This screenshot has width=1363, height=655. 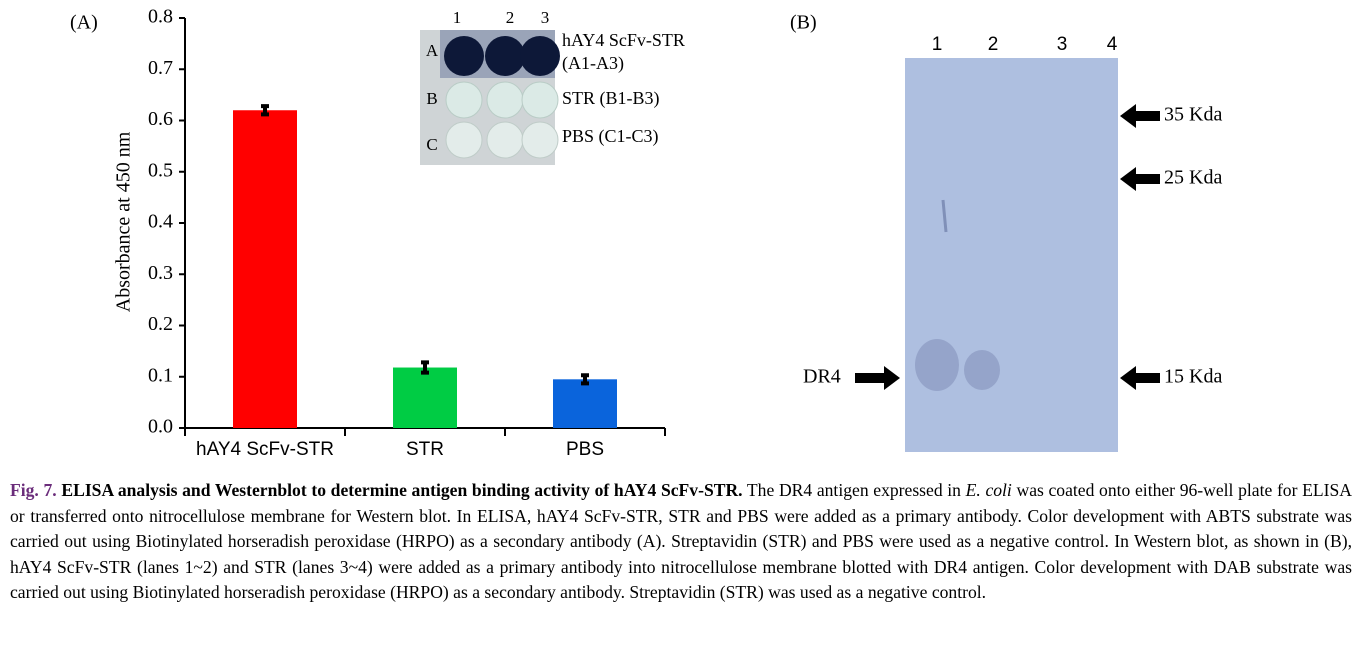 What do you see at coordinates (937, 44) in the screenshot?
I see `lane-label: 1` at bounding box center [937, 44].